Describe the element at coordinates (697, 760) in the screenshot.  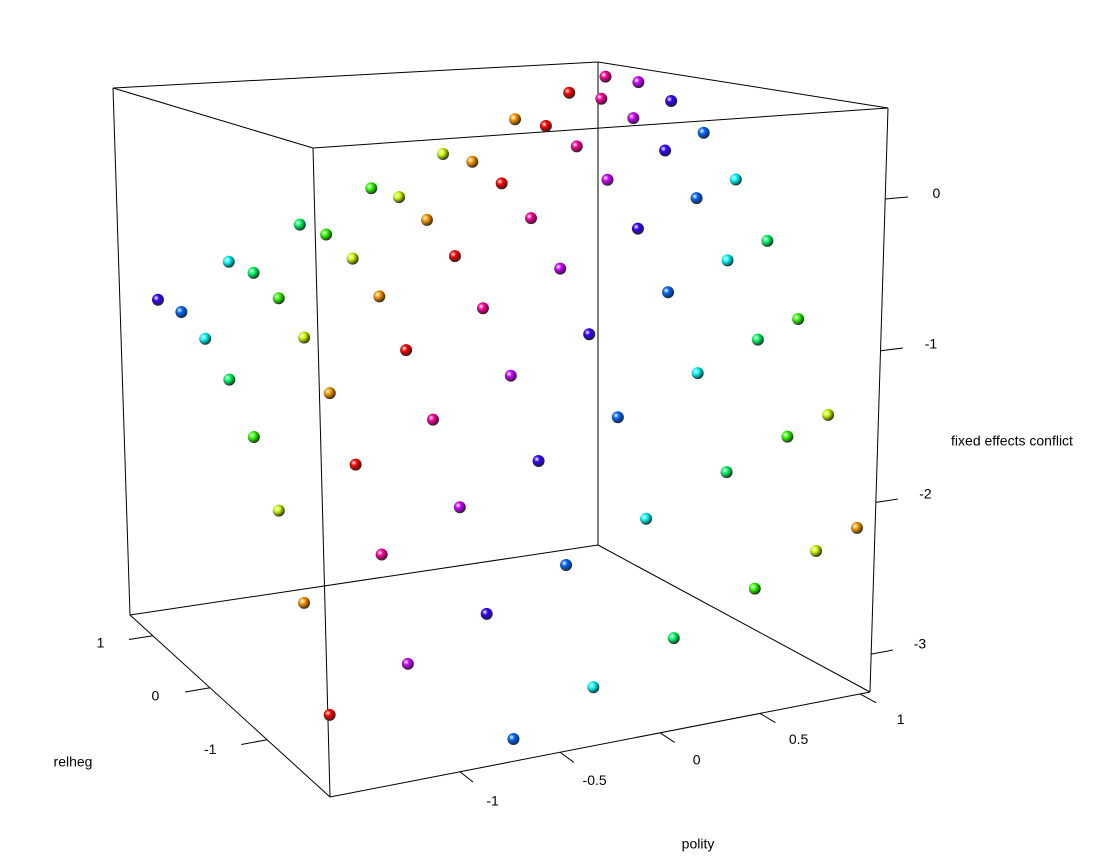
I see `x-tick-label: 0` at that location.